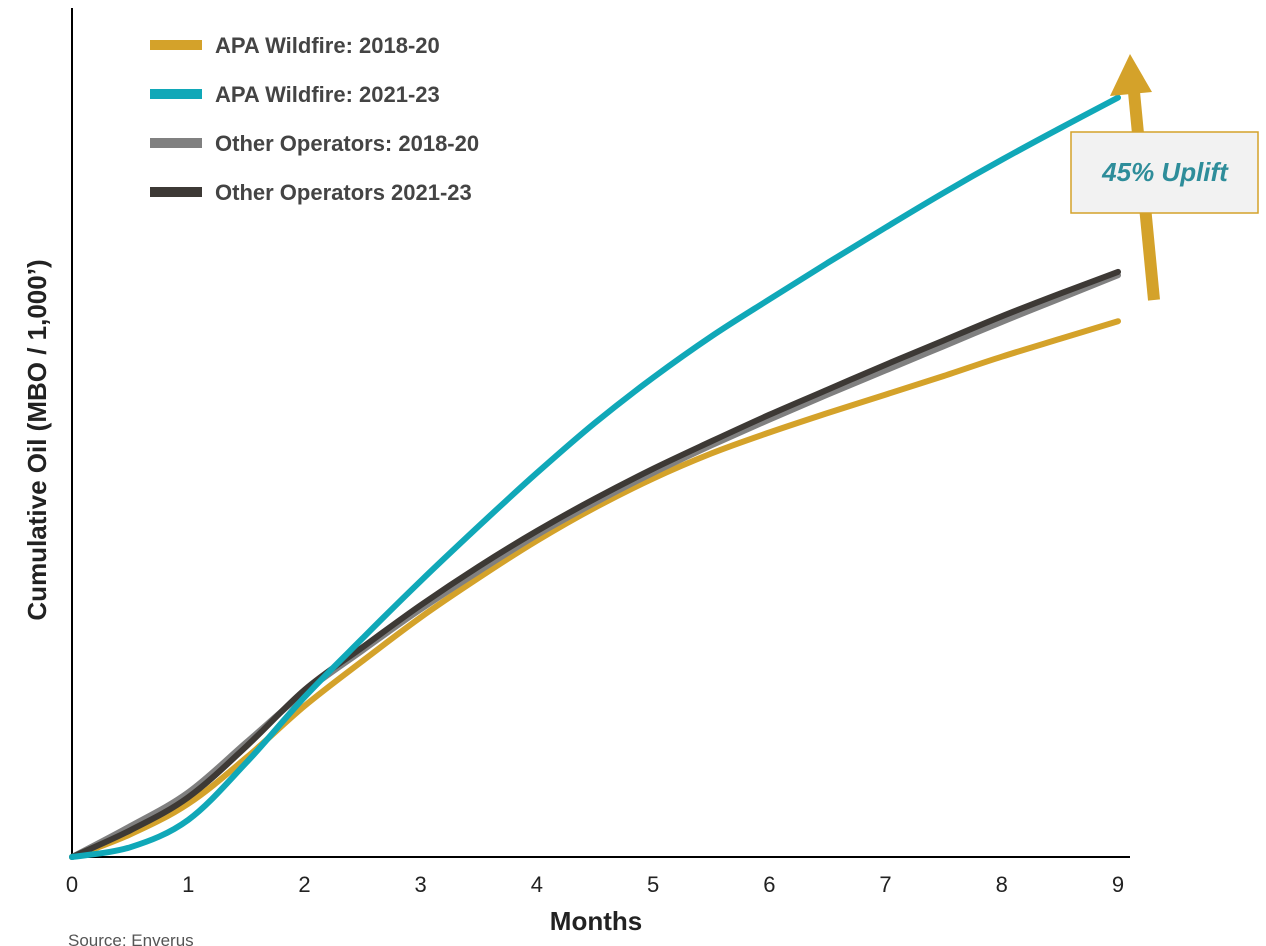 The width and height of the screenshot is (1266, 946). What do you see at coordinates (421, 884) in the screenshot?
I see `x-tick-label: 3` at bounding box center [421, 884].